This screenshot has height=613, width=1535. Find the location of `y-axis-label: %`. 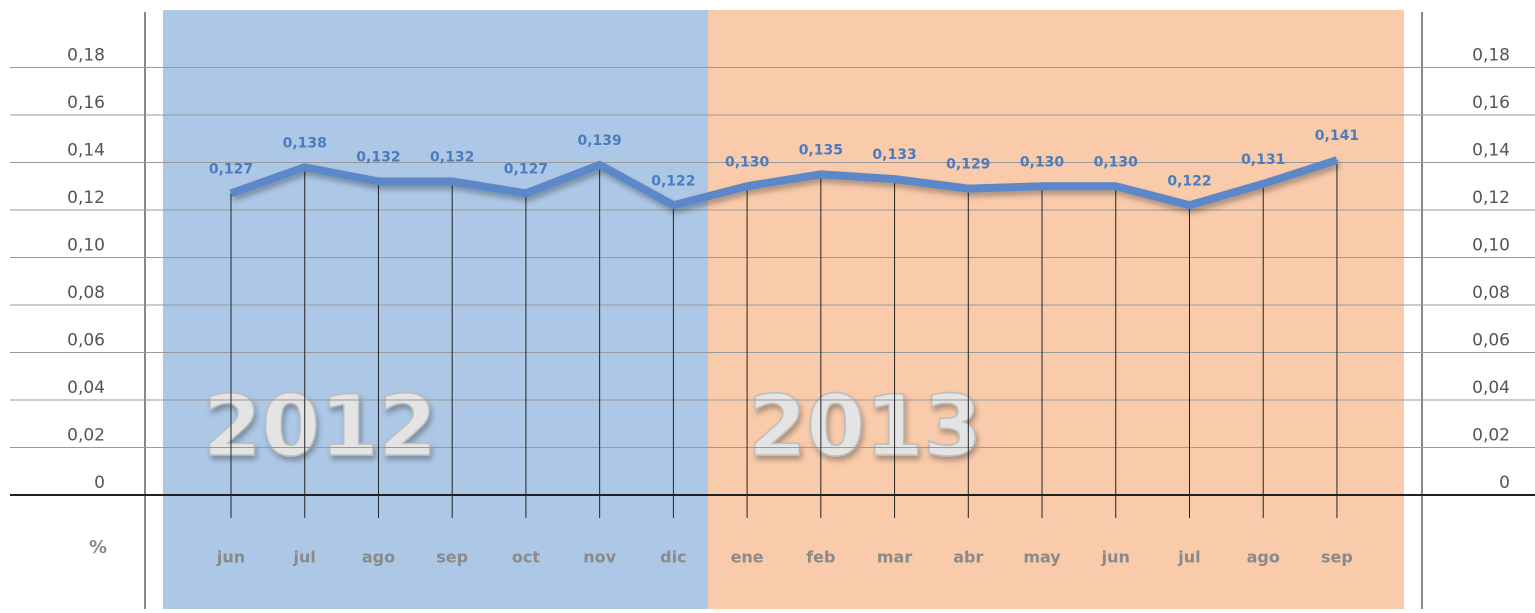

y-axis-label: % is located at coordinates (98, 547).